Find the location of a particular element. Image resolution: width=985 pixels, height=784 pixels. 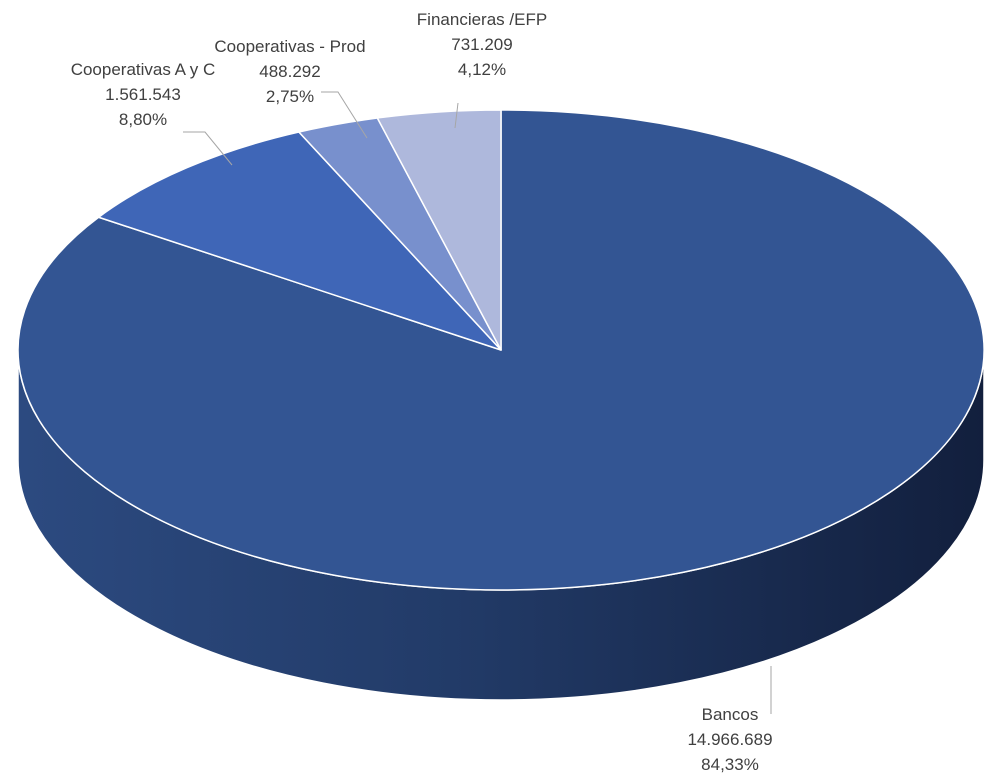

pie-slice-cooperativas-a-y-c is located at coordinates (299, 241).